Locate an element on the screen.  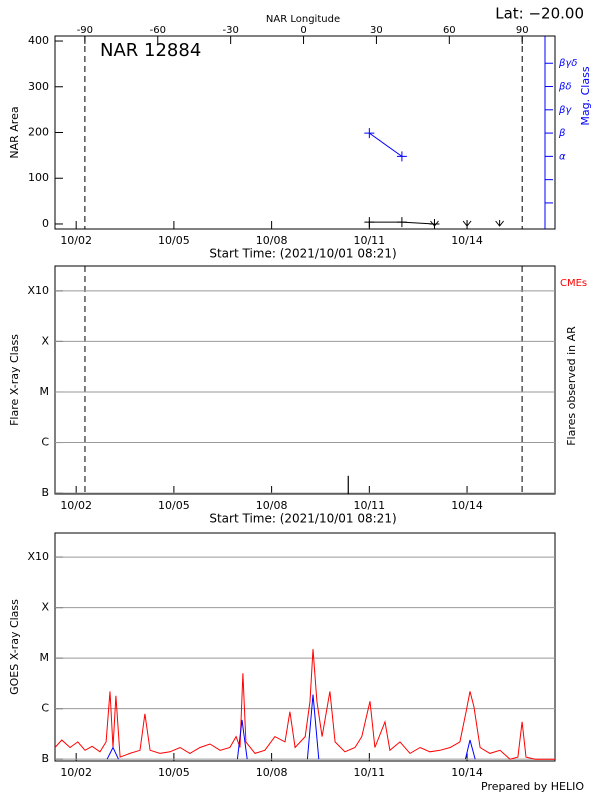
y-tick-label: 400 is located at coordinates (38, 40).